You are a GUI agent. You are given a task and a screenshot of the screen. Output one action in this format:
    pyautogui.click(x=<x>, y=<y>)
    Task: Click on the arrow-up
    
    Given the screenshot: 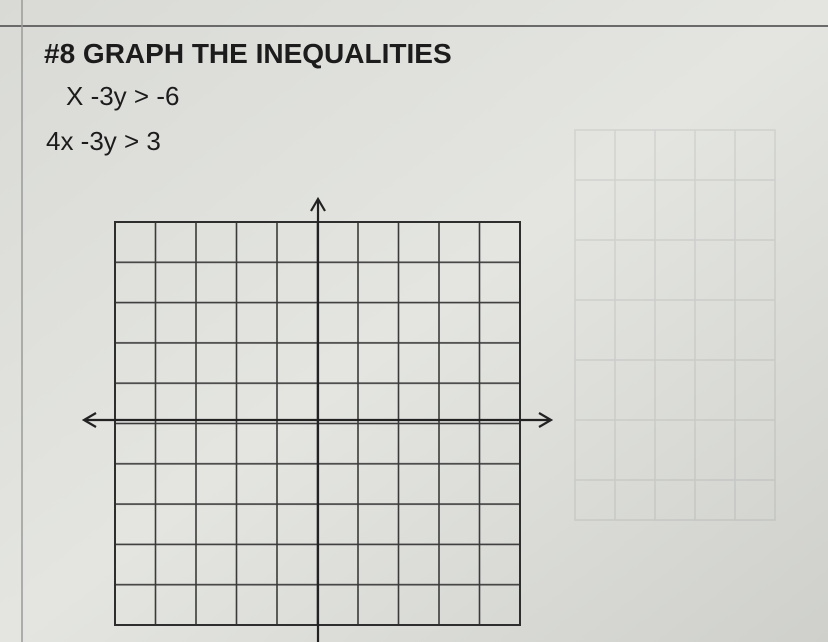 What is the action you would take?
    pyautogui.click(x=318, y=204)
    